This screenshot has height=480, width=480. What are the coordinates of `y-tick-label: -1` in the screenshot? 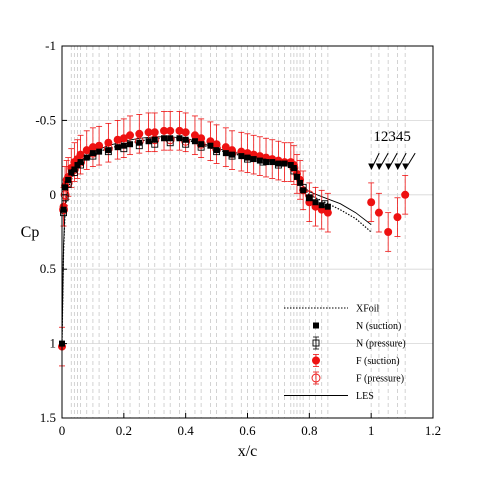 It's located at (50, 45).